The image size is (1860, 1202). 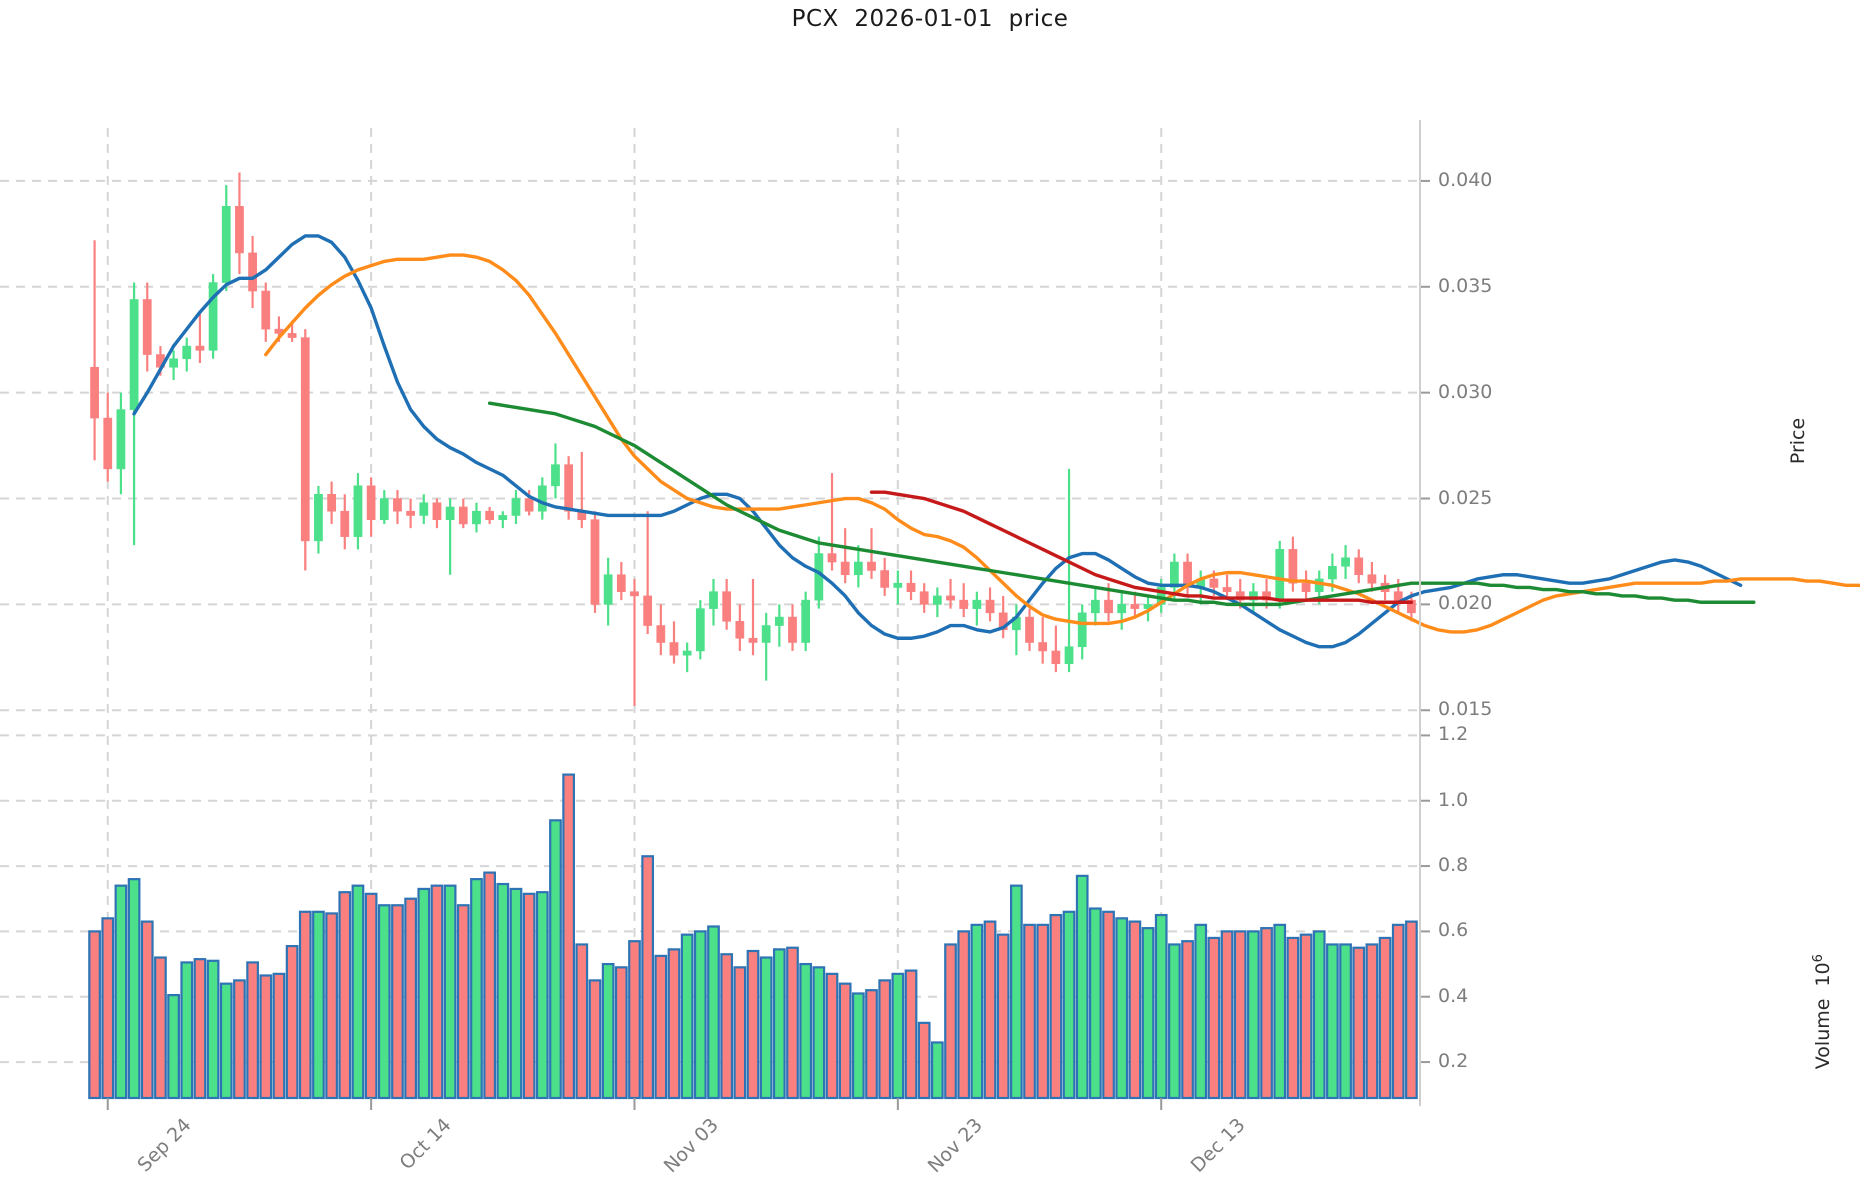 I want to click on volume-axis-exponent-sup: 6, so click(x=1818, y=958).